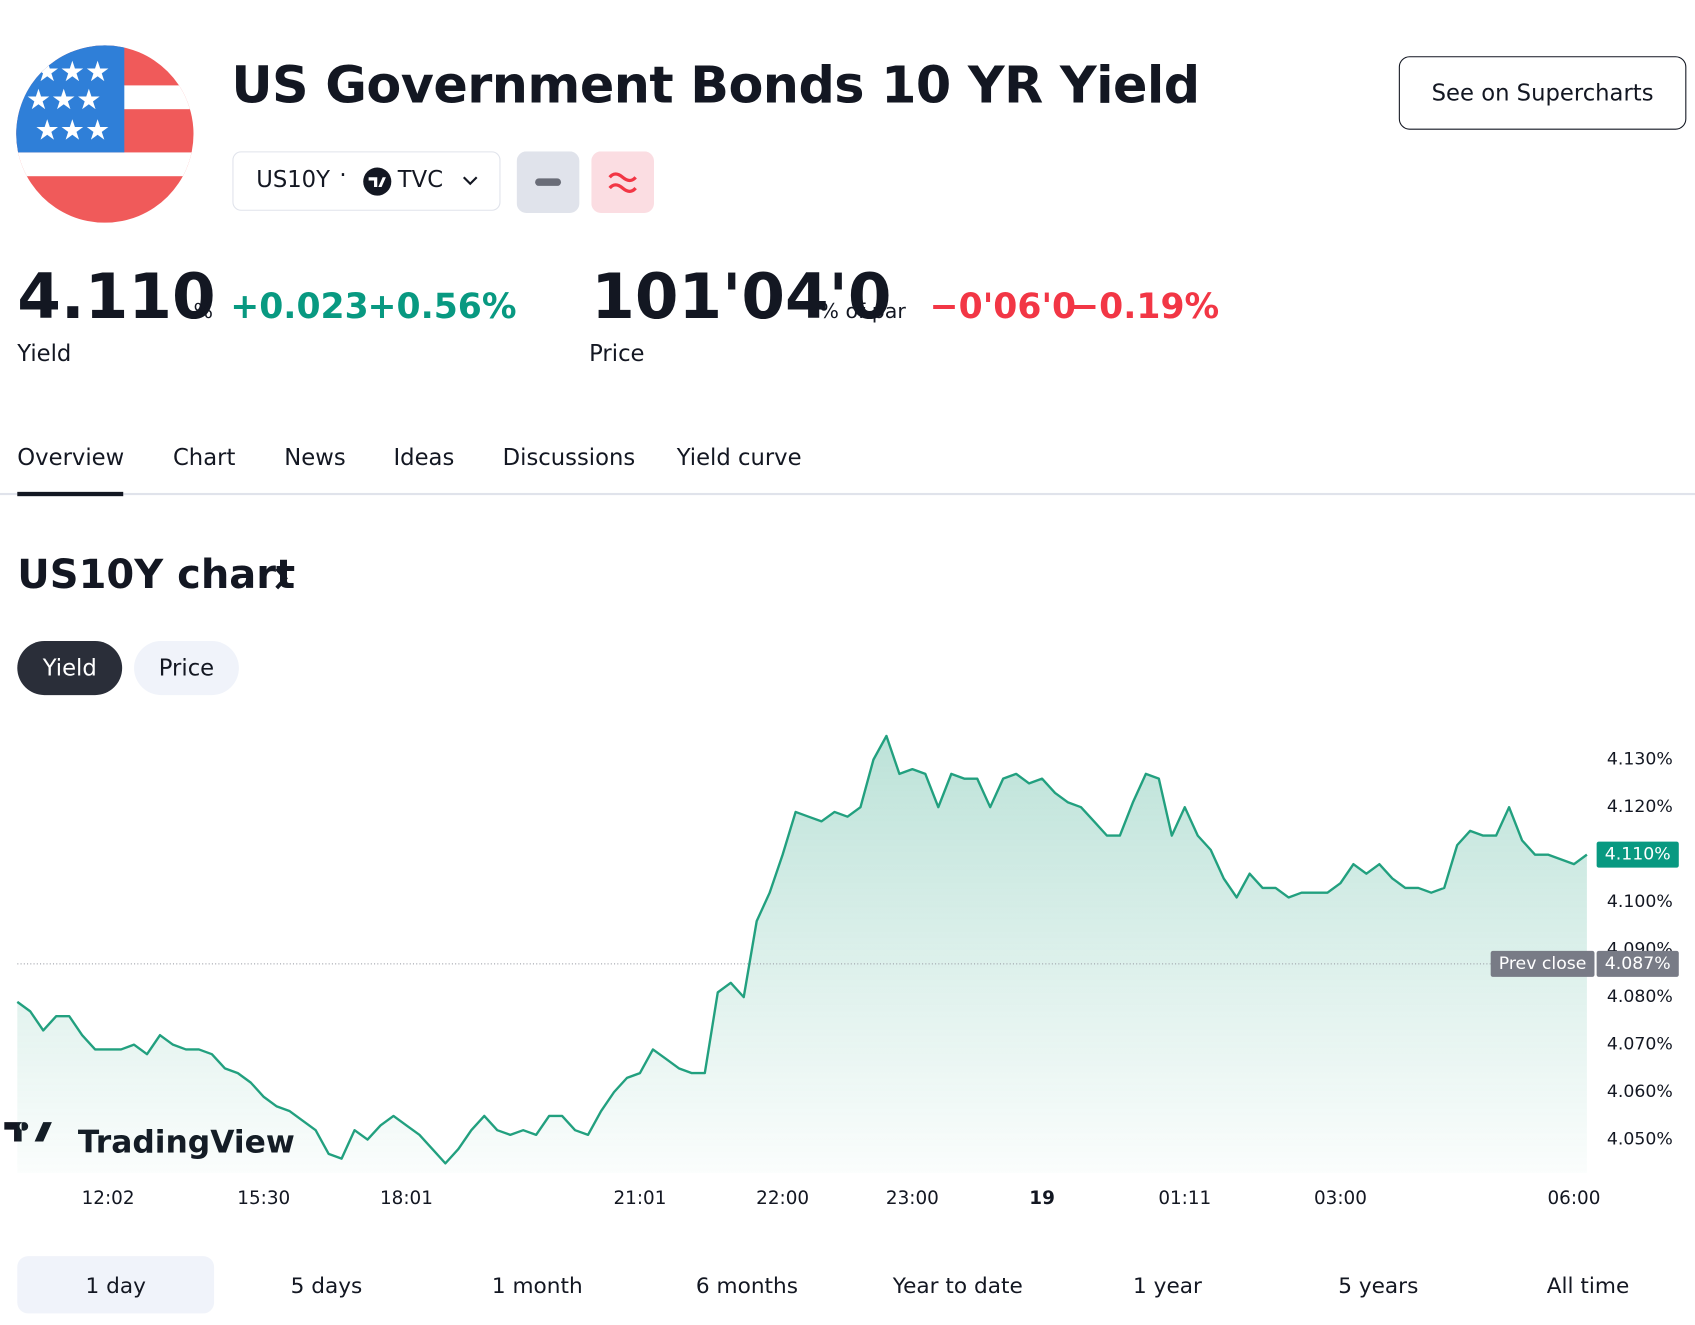 Image resolution: width=1695 pixels, height=1325 pixels. What do you see at coordinates (71, 457) in the screenshot?
I see `tab: Overview` at bounding box center [71, 457].